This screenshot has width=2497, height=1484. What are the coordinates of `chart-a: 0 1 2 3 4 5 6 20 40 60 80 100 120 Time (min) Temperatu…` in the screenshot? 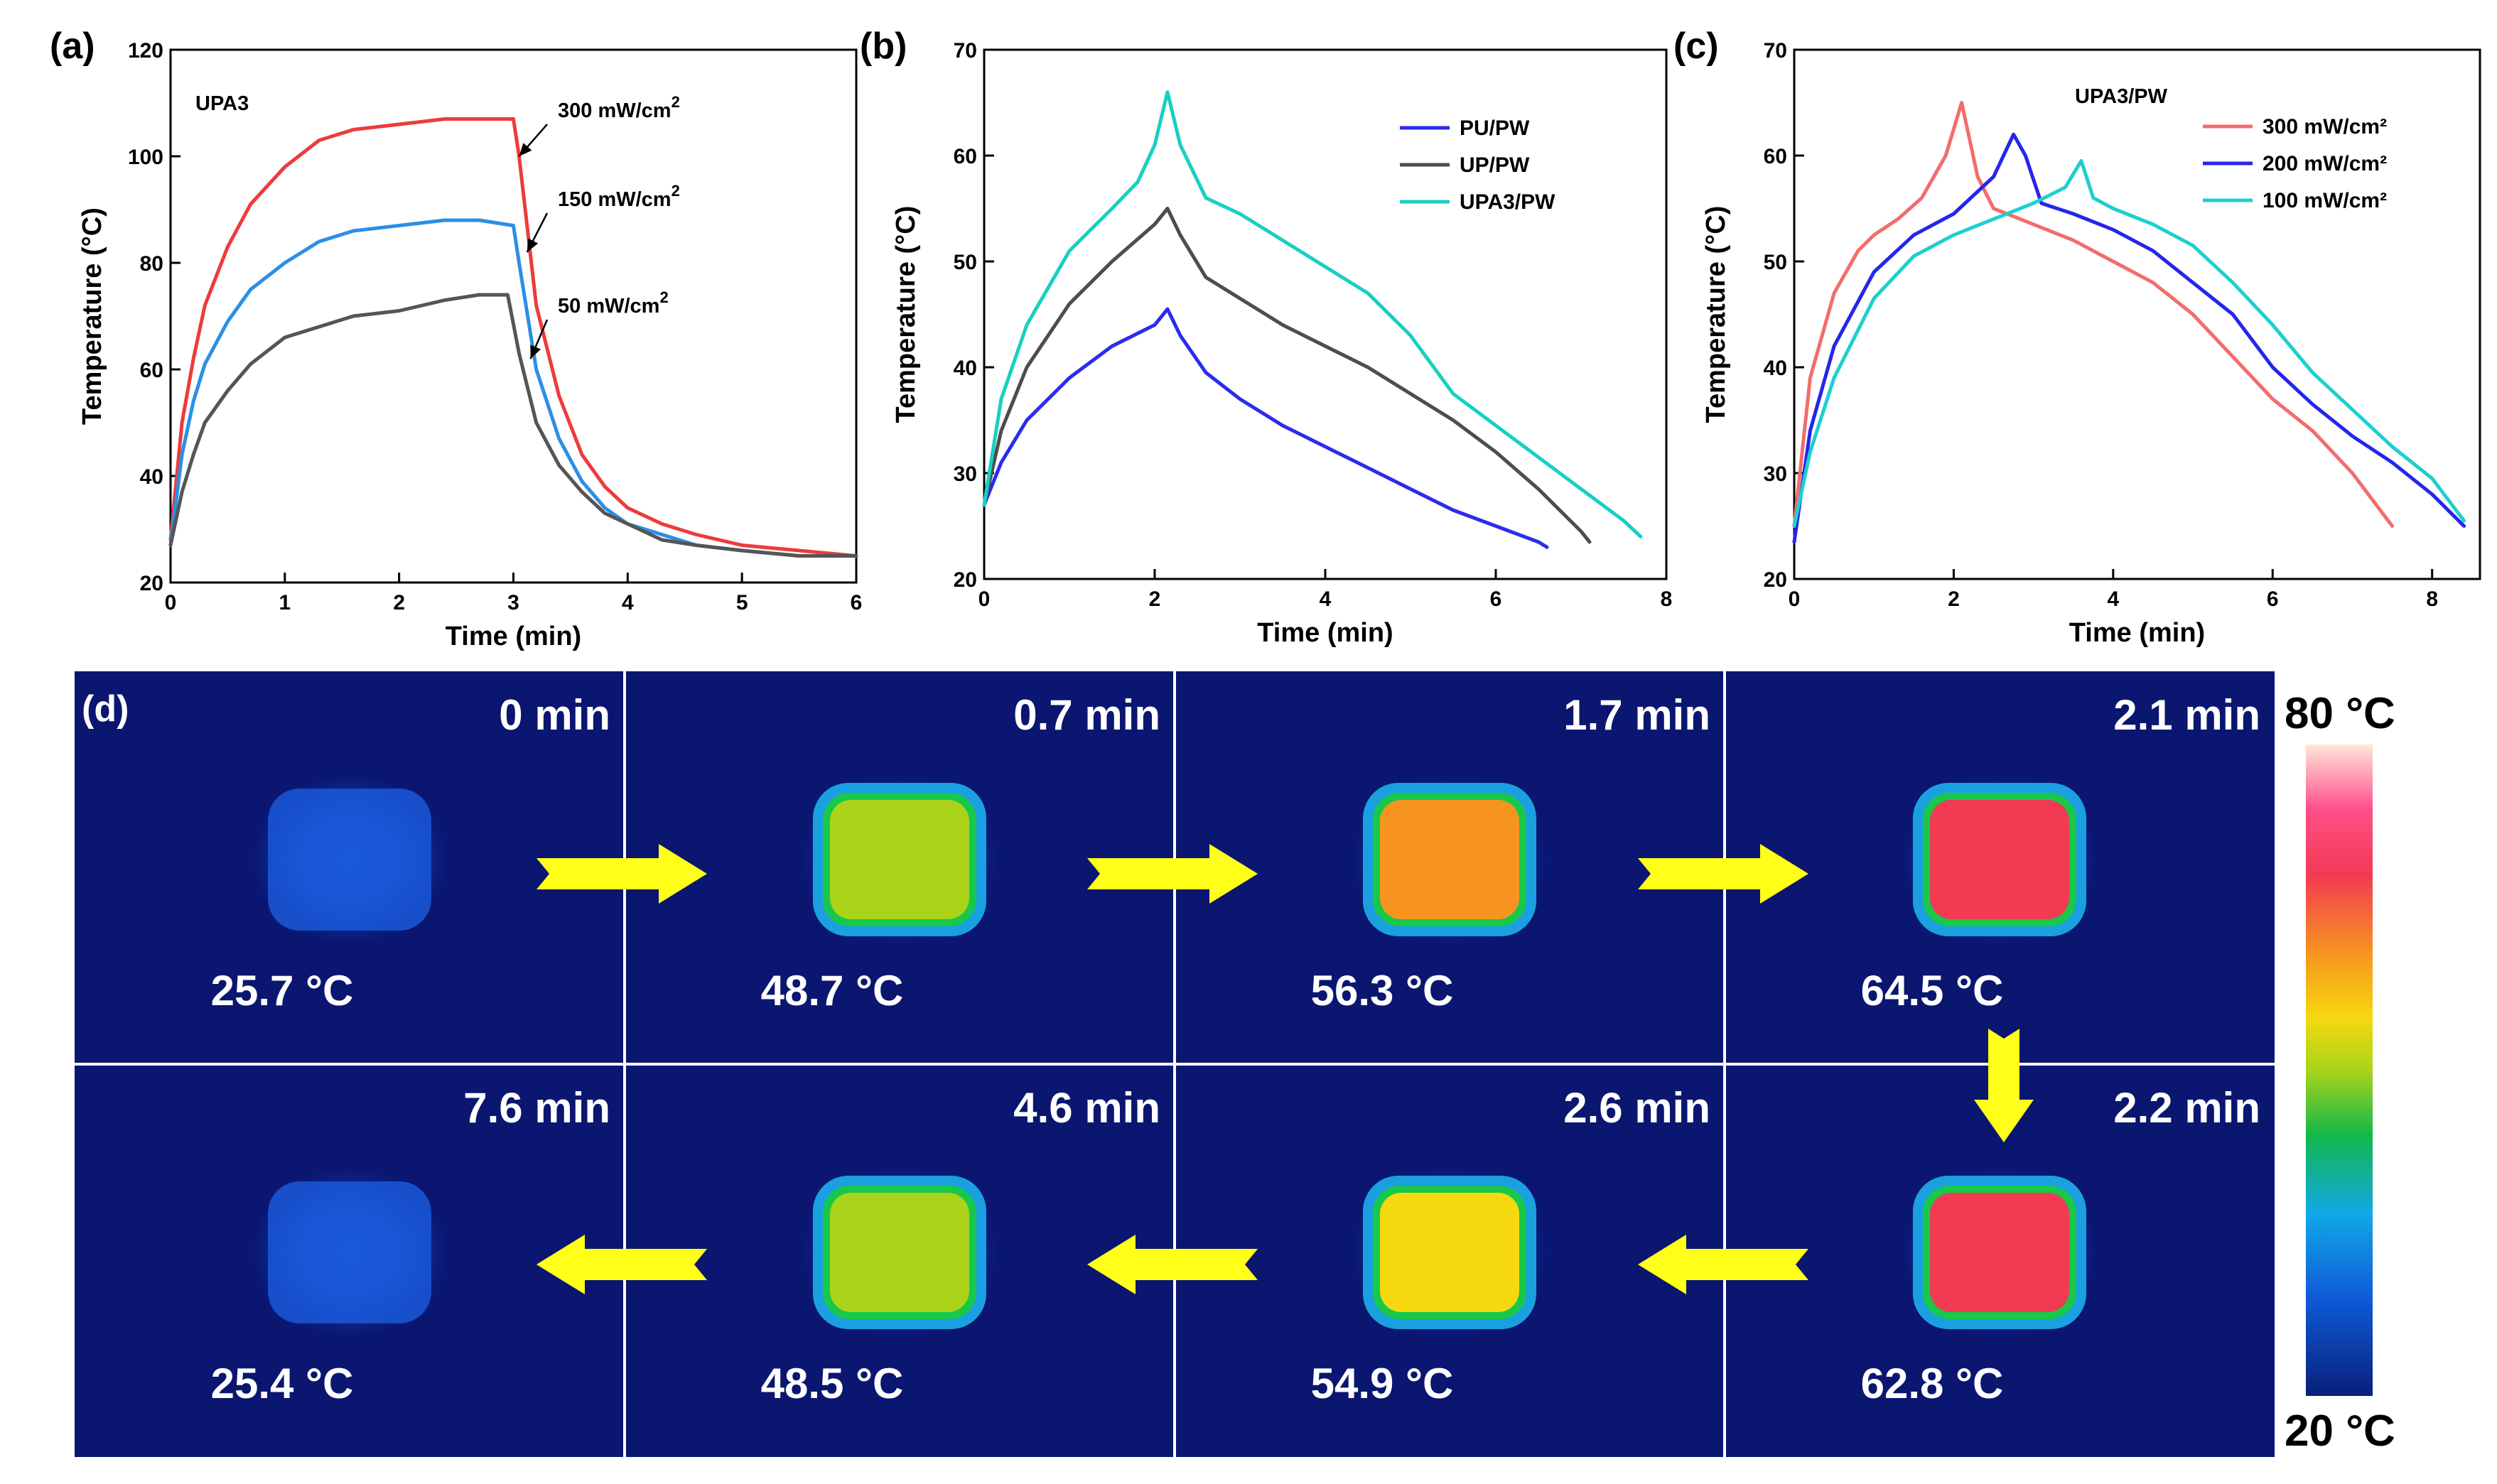 It's located at (469, 345).